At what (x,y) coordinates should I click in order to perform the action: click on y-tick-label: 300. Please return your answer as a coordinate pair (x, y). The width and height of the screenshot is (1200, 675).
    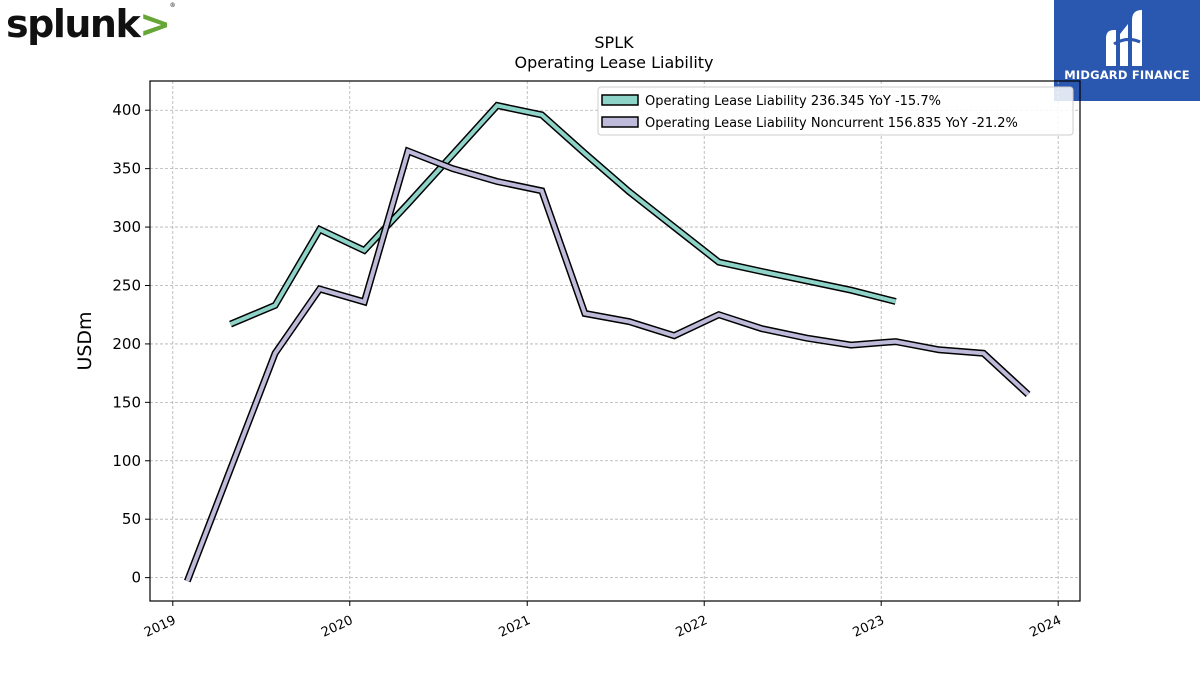
    Looking at the image, I should click on (126, 227).